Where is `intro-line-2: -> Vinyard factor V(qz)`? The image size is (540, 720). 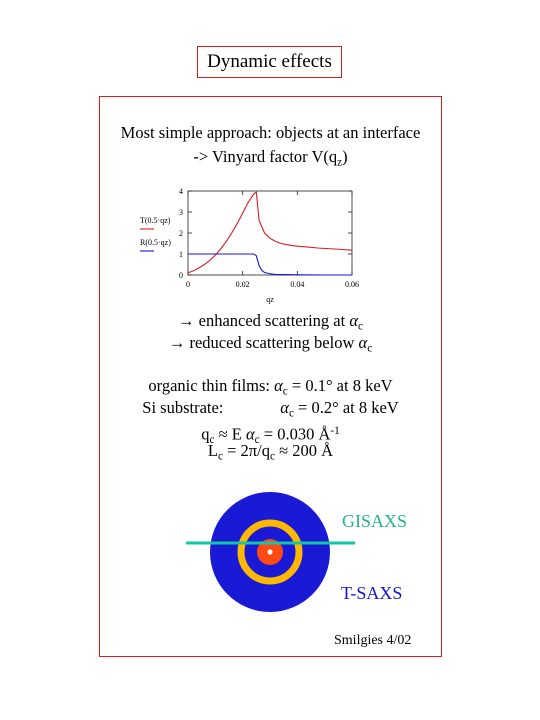 intro-line-2: -> Vinyard factor V(qz) is located at coordinates (270, 160).